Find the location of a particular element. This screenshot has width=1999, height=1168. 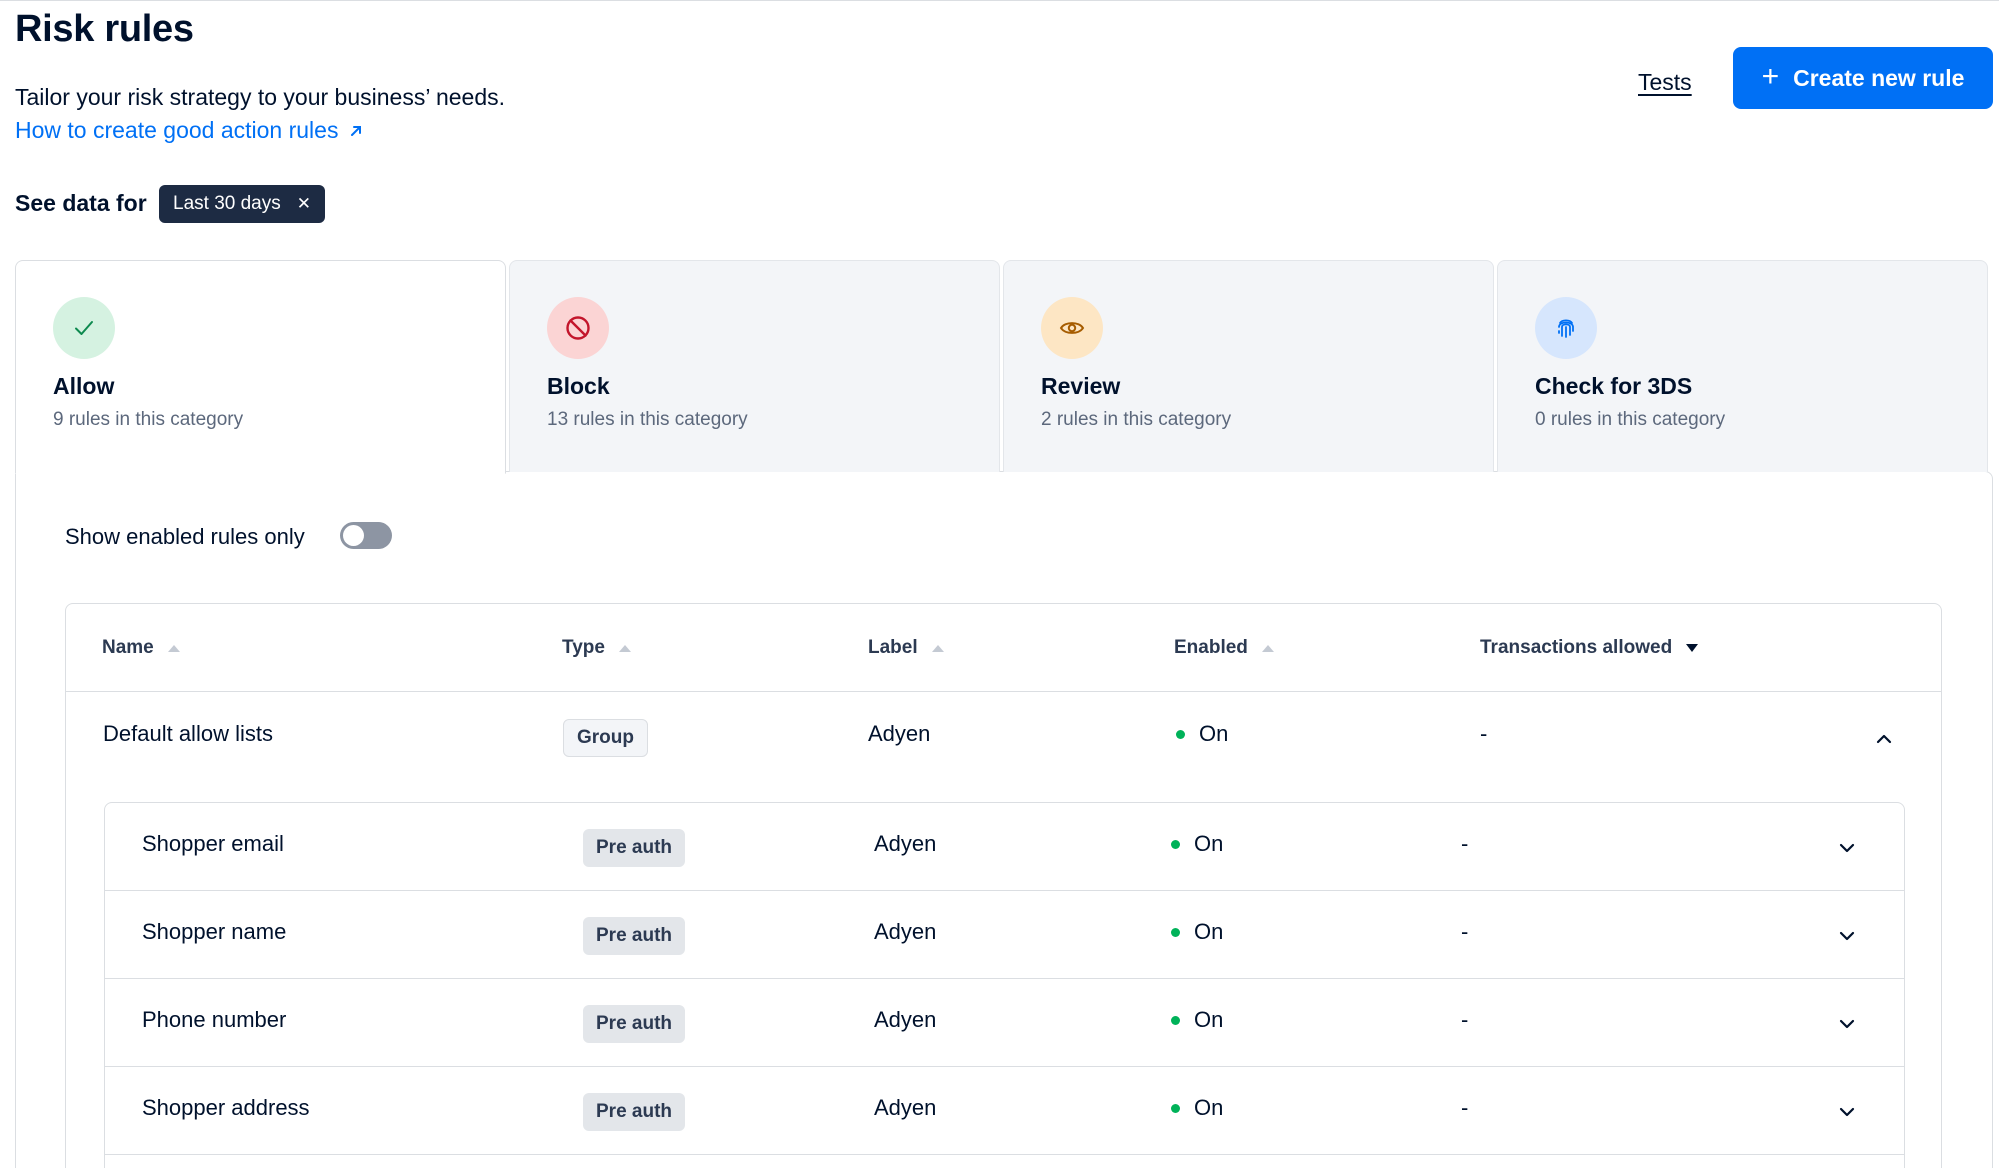

column-header-name: Name is located at coordinates (141, 648).